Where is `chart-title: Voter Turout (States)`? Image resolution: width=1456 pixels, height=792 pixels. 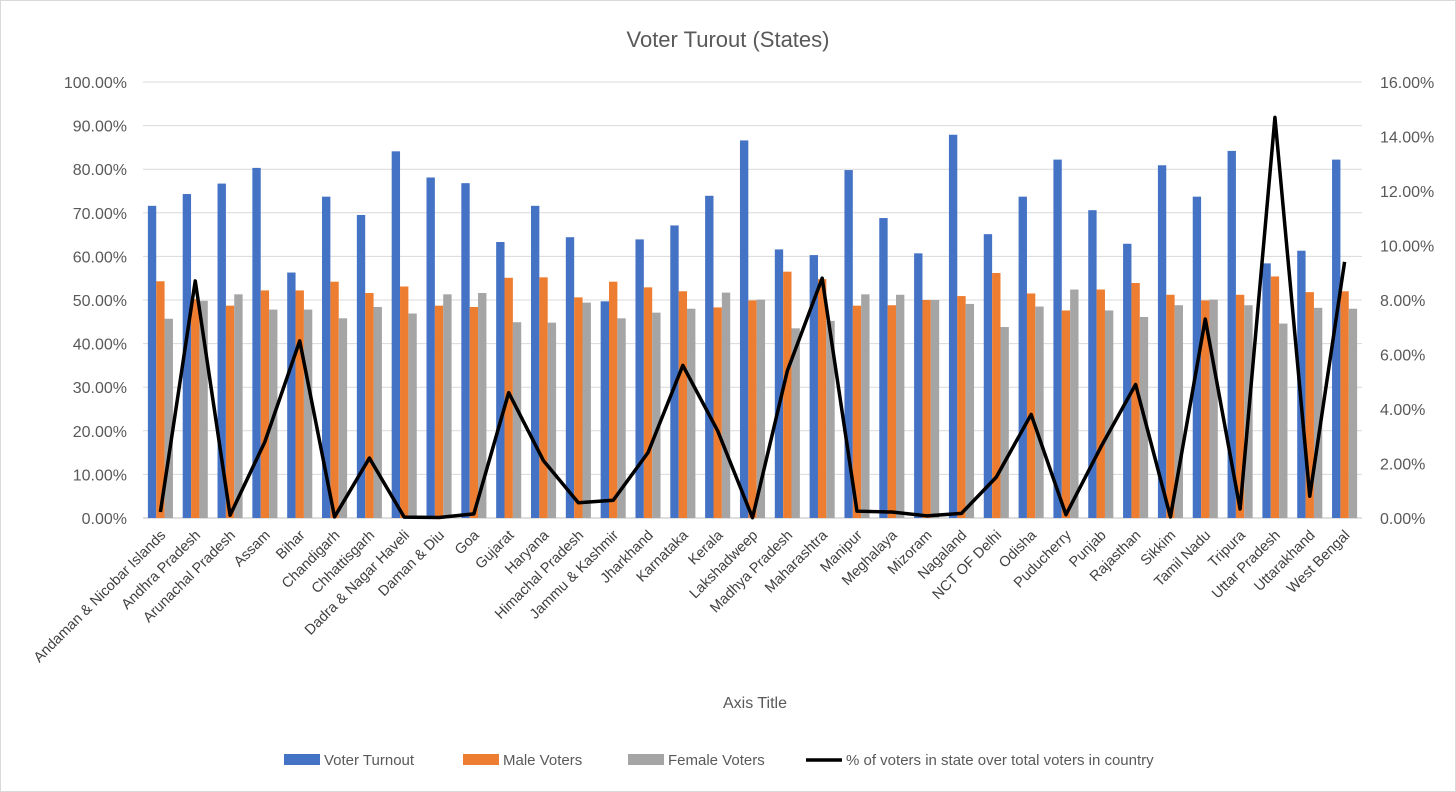 chart-title: Voter Turout (States) is located at coordinates (728, 39).